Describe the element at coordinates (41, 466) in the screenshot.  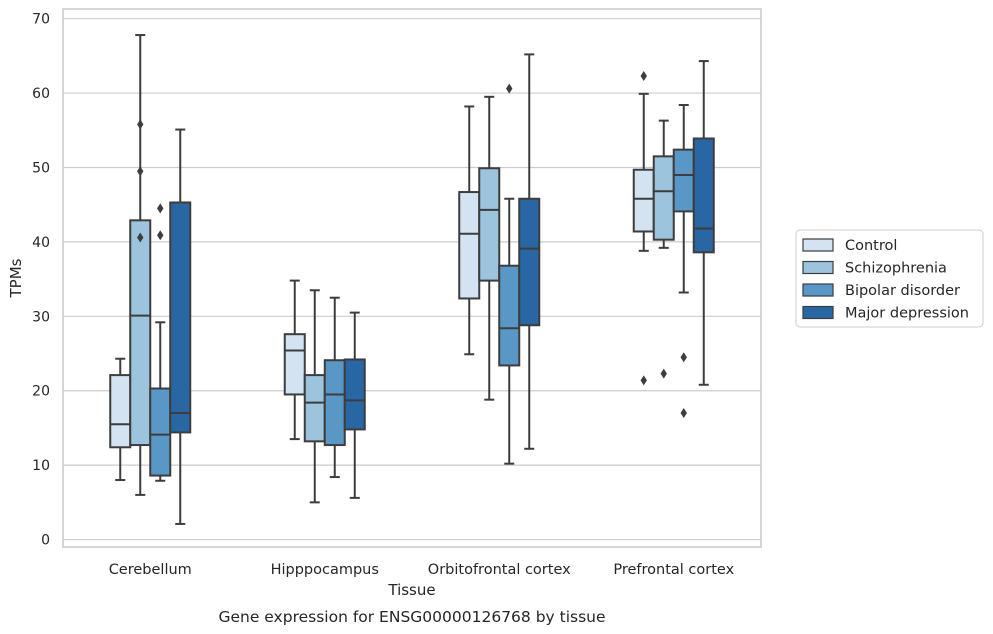
I see `y-tick-label: 10` at that location.